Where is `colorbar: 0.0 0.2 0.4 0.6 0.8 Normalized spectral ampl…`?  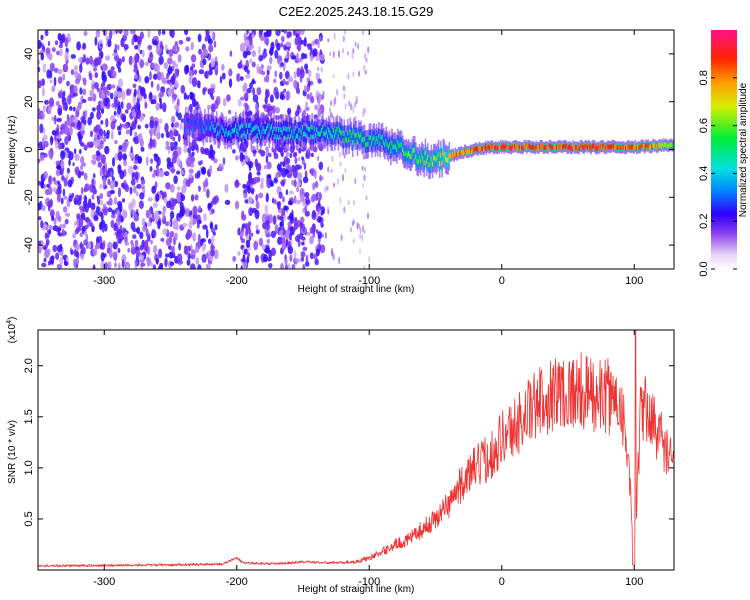 colorbar: 0.0 0.2 0.4 0.6 0.8 Normalized spectral ampl… is located at coordinates (723, 153).